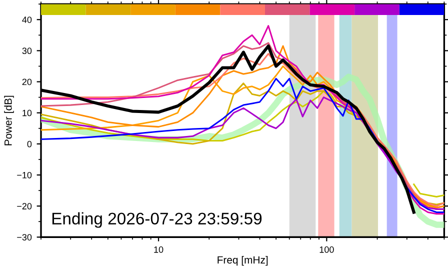 The width and height of the screenshot is (448, 271). Describe the element at coordinates (24, 237) in the screenshot. I see `y-tick-label: −30` at that location.